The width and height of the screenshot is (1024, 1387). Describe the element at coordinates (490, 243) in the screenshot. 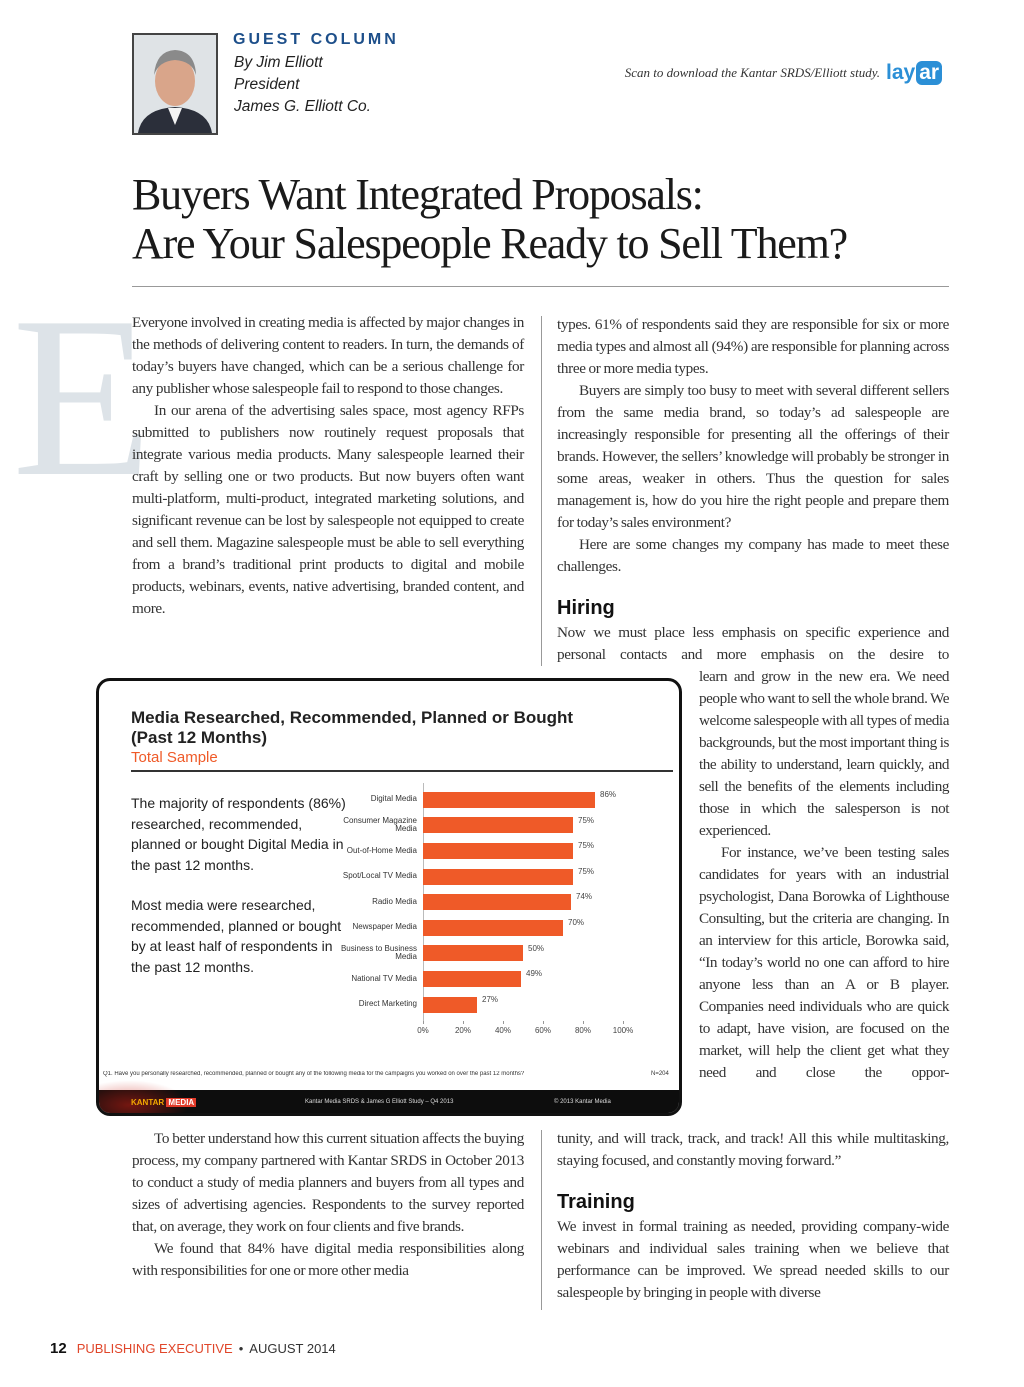

I see `headline-line: Are Your Salespeople Ready to Sell Them?` at that location.